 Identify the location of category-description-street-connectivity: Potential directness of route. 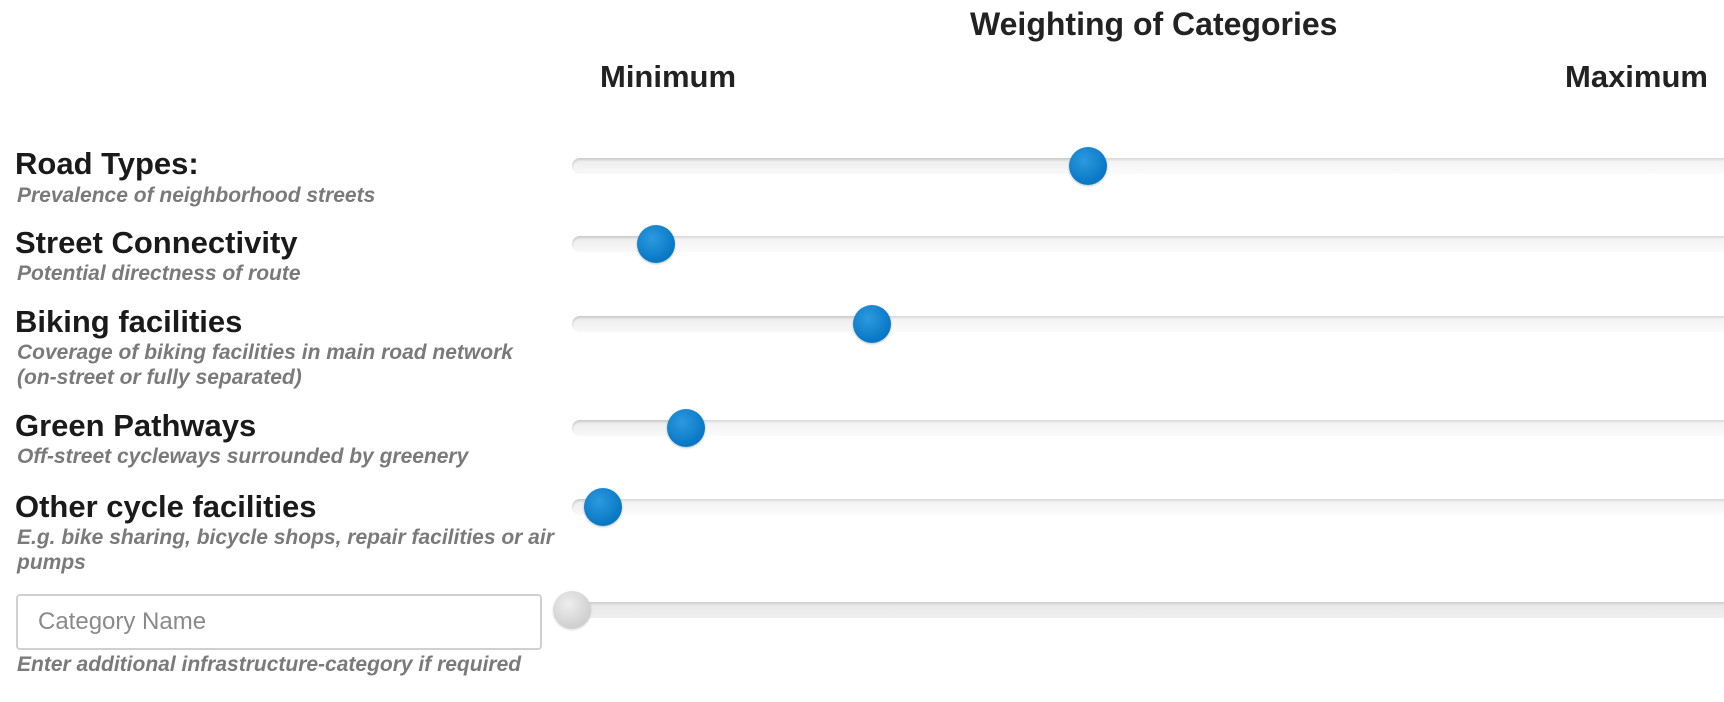
(159, 273).